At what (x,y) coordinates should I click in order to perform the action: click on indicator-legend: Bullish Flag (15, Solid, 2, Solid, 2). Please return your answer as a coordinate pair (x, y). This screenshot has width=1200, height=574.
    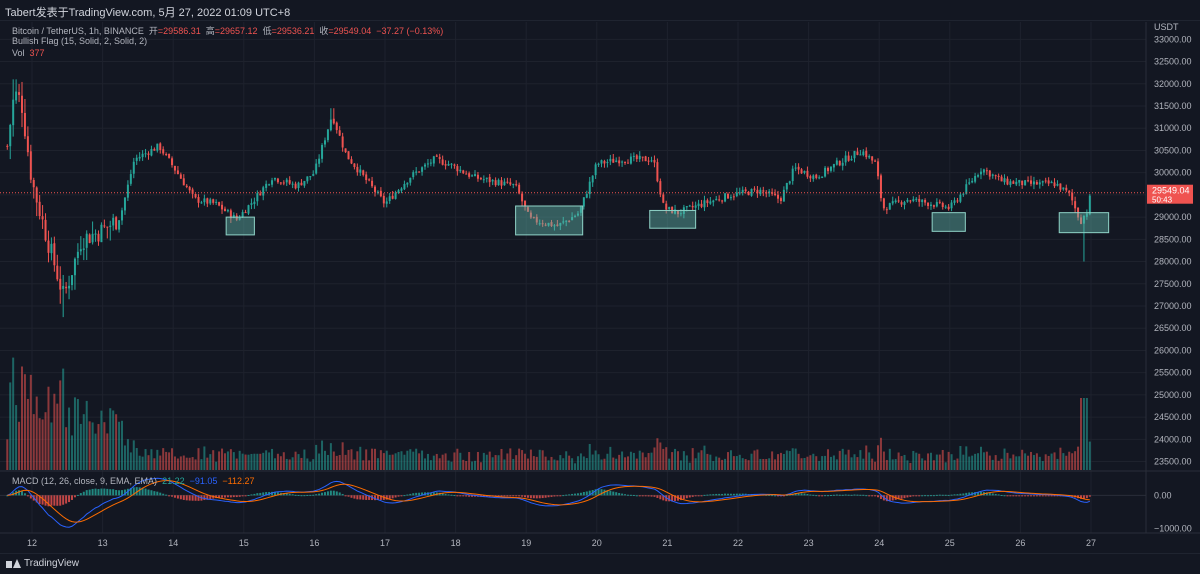
    Looking at the image, I should click on (79, 41).